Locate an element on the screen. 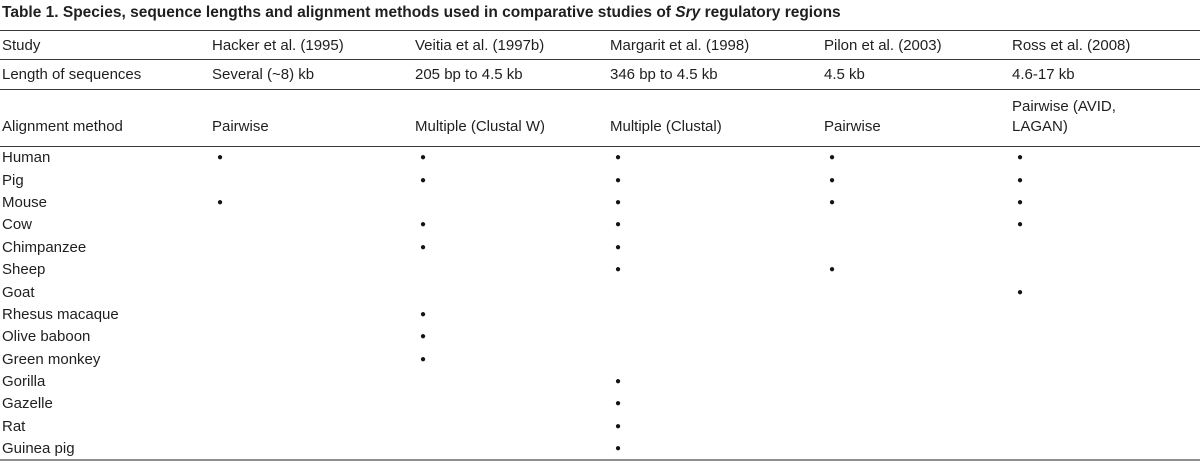  species-name: Rat is located at coordinates (14, 426).